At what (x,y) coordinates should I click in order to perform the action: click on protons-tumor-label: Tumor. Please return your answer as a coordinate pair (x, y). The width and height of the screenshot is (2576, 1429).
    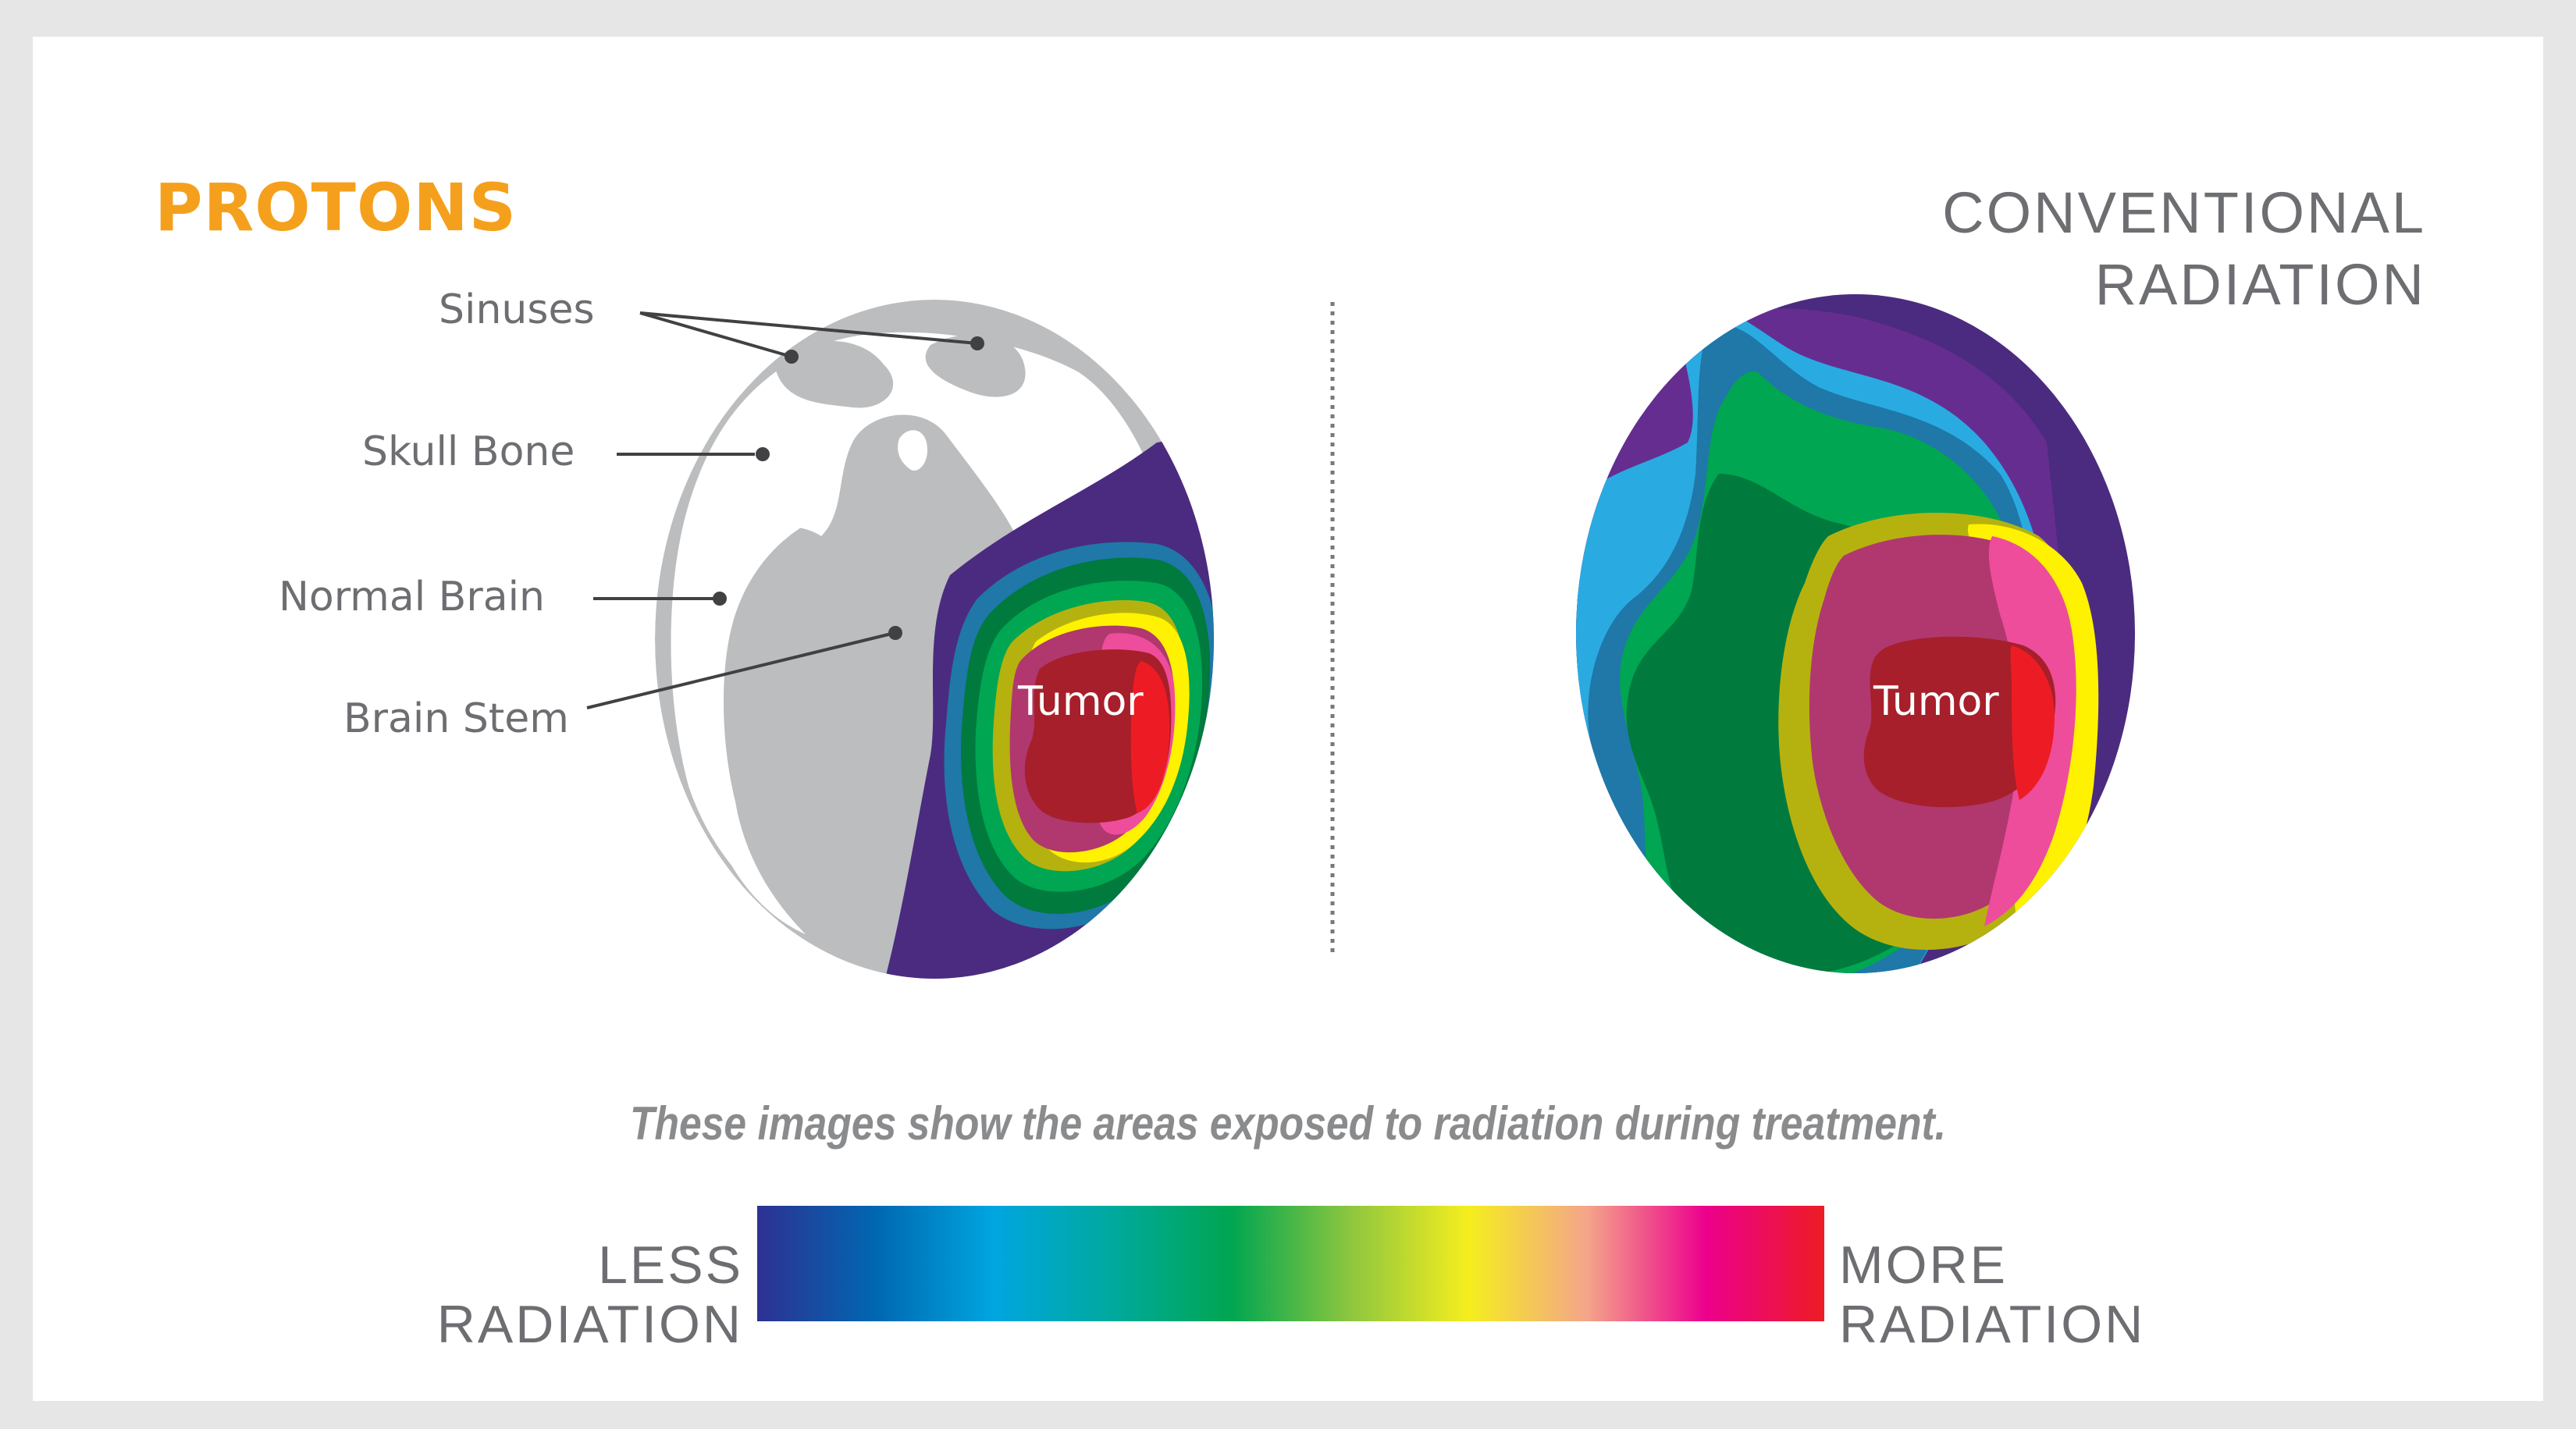
    Looking at the image, I should click on (1081, 701).